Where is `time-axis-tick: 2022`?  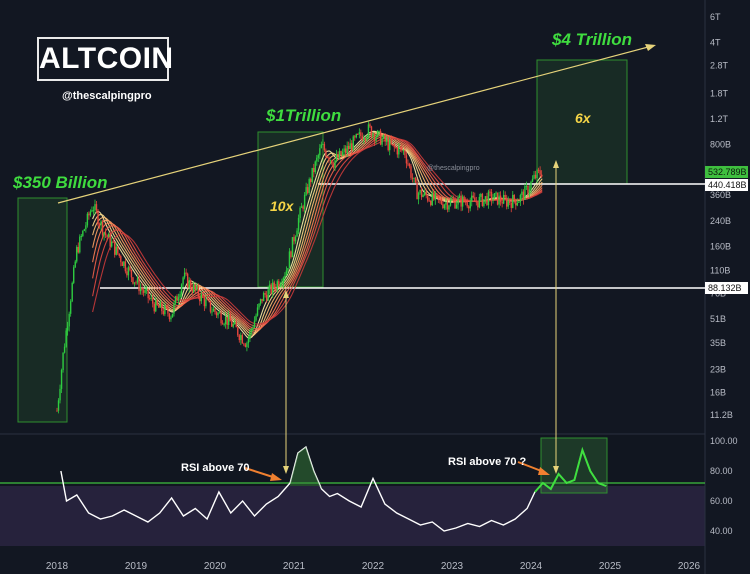
time-axis-tick: 2022 is located at coordinates (373, 566).